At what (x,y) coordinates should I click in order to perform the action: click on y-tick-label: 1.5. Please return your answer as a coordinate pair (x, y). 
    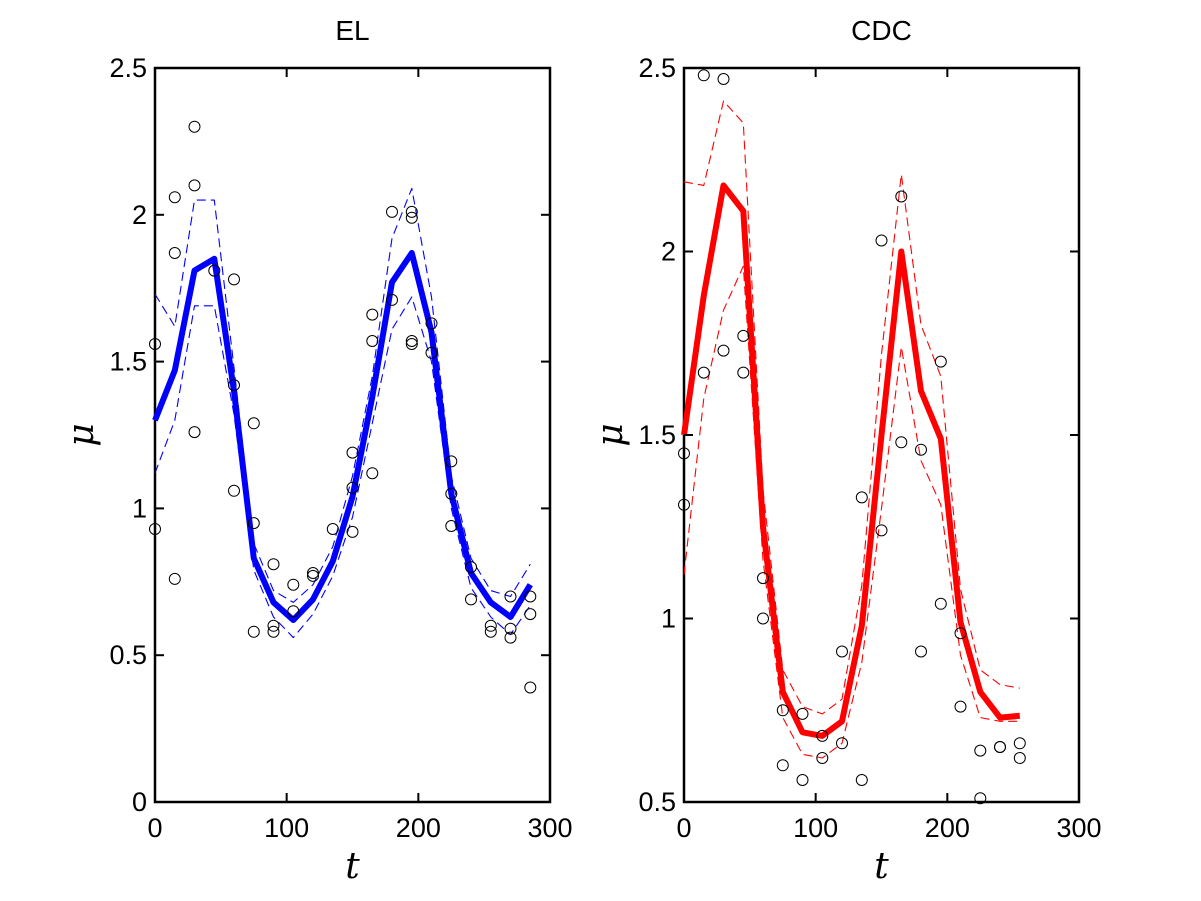
    Looking at the image, I should click on (657, 435).